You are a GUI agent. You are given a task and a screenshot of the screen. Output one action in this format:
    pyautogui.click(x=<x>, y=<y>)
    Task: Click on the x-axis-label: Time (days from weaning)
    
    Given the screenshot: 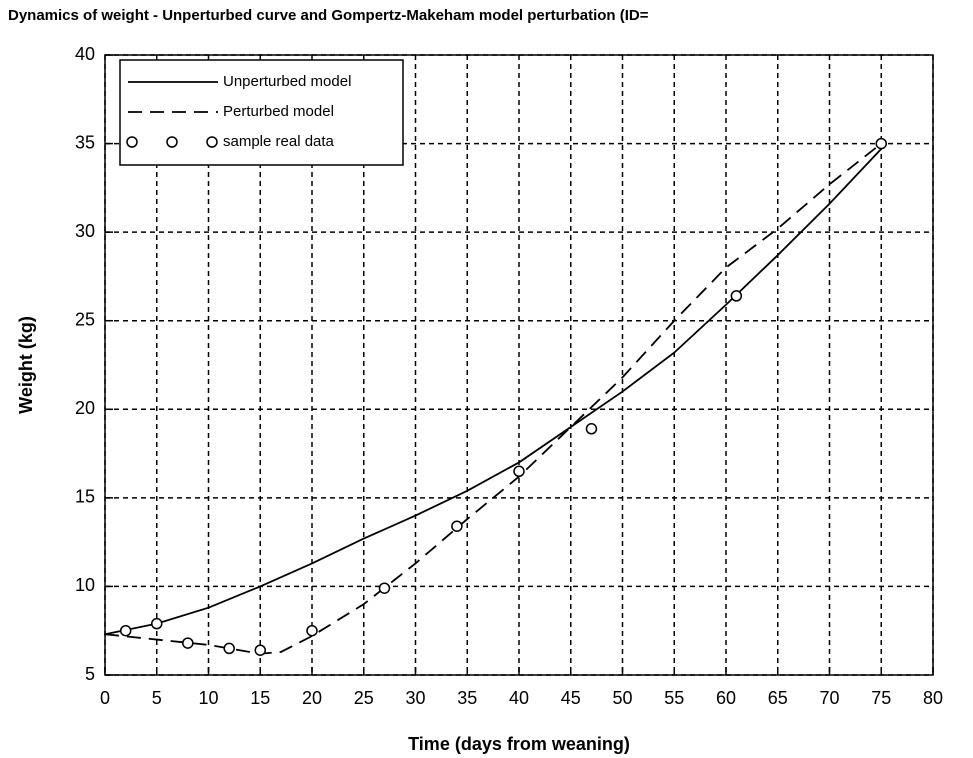 What is the action you would take?
    pyautogui.click(x=519, y=744)
    